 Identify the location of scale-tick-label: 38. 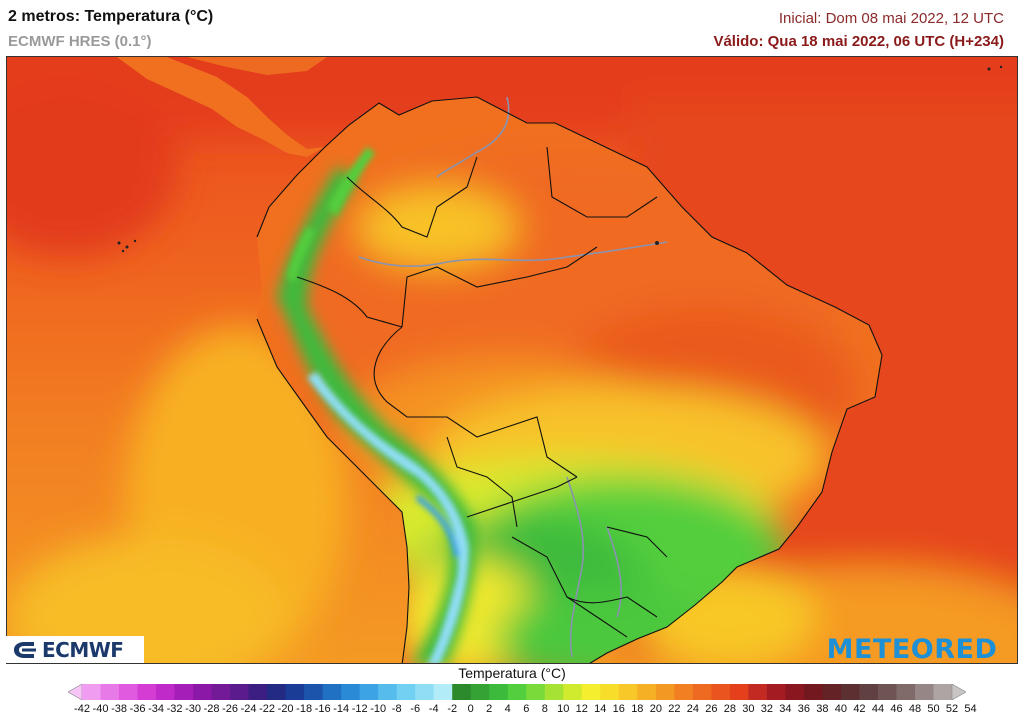
(822, 709).